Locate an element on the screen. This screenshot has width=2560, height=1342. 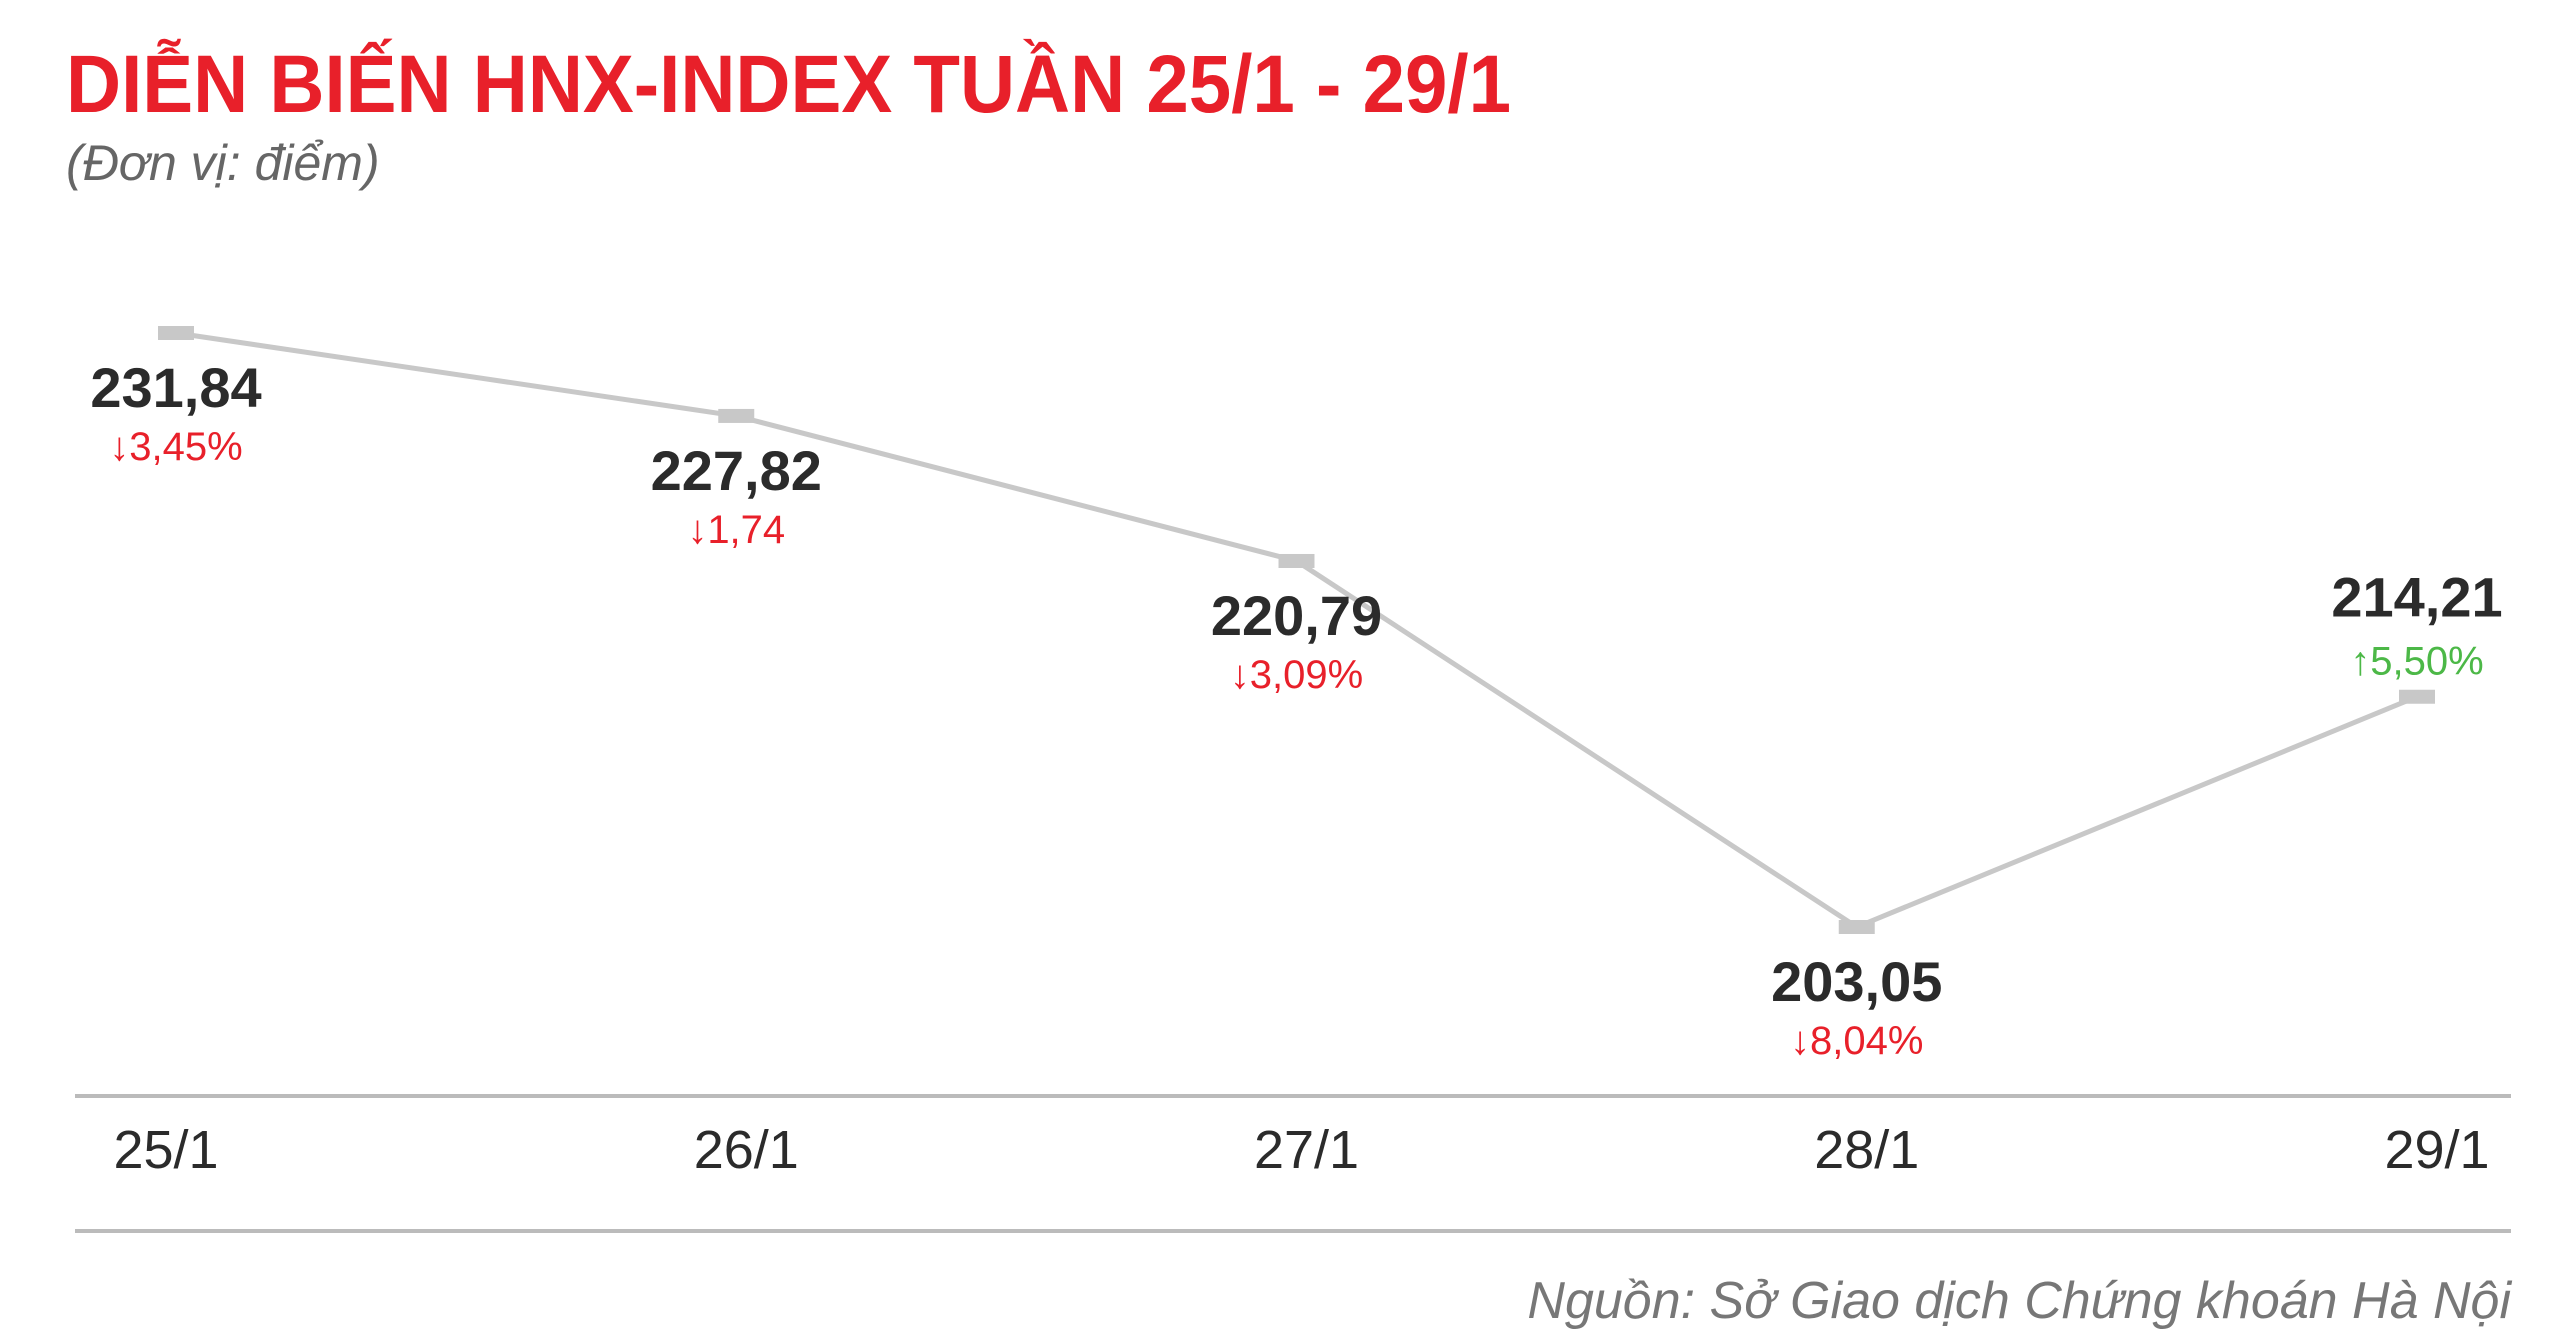
x-tick-label: 26/1 is located at coordinates (746, 1150).